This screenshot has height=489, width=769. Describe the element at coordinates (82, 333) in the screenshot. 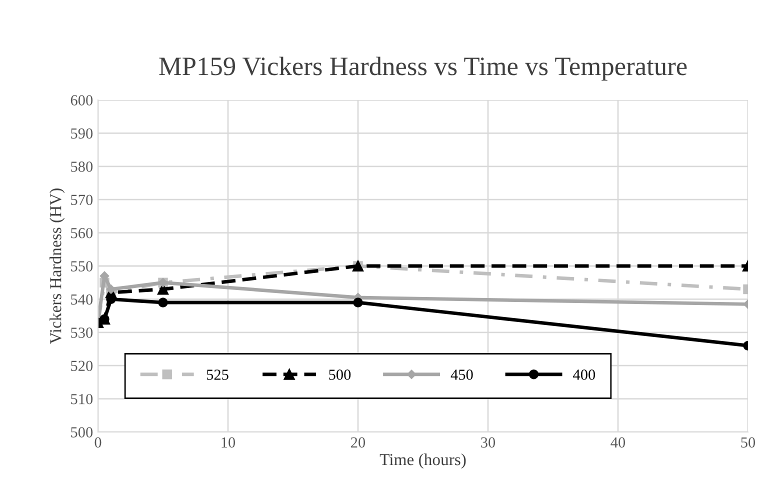

I see `y-tick-label: 530` at that location.